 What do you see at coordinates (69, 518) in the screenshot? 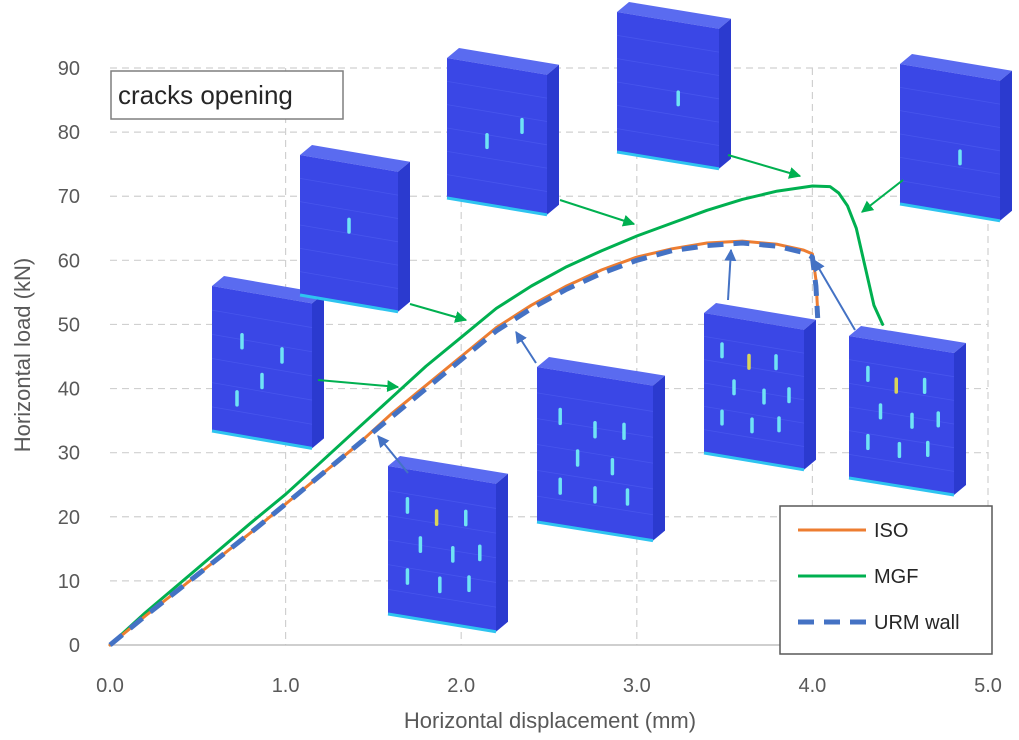
I see `y-tick-label: 20` at bounding box center [69, 518].